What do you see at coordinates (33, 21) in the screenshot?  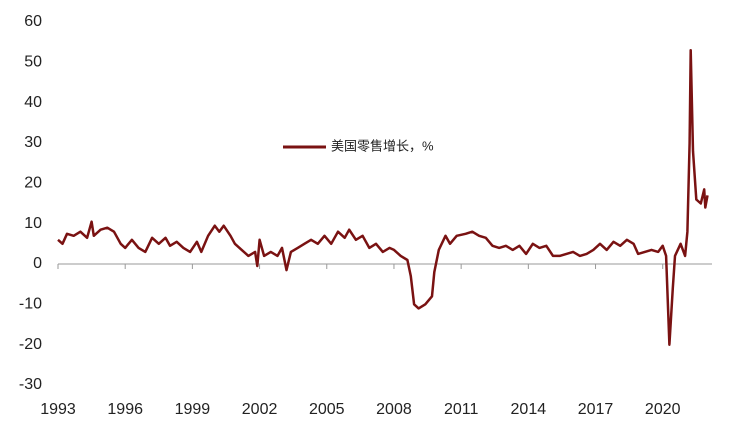 I see `y-tick-label: 60` at bounding box center [33, 21].